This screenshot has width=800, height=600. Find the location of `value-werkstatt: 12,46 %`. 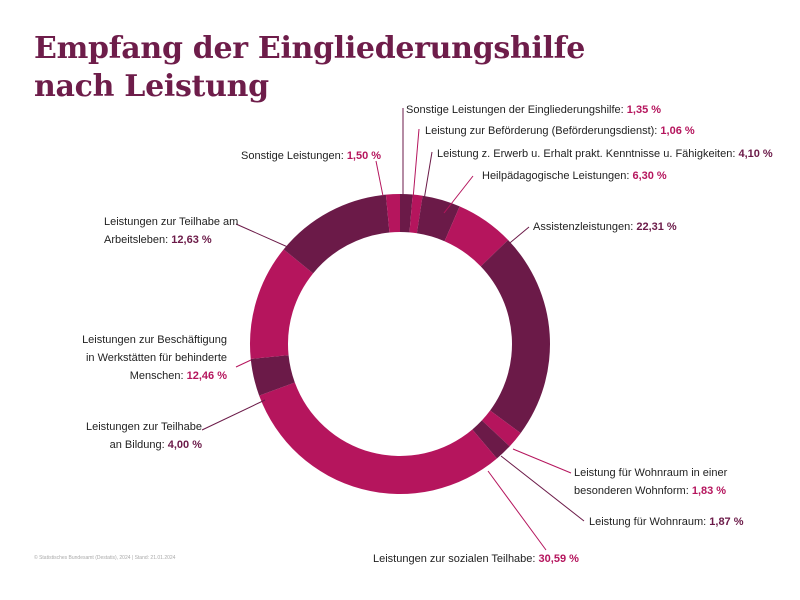

value-werkstatt: 12,46 % is located at coordinates (206, 376).